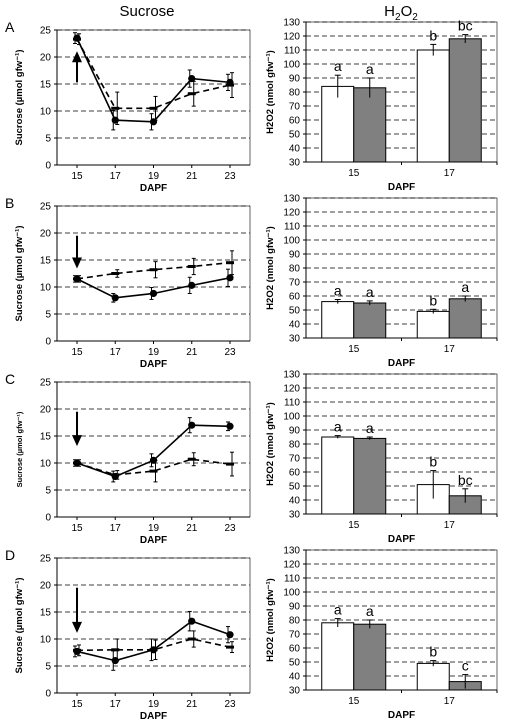  I want to click on arrow-up-icon, so click(77, 57).